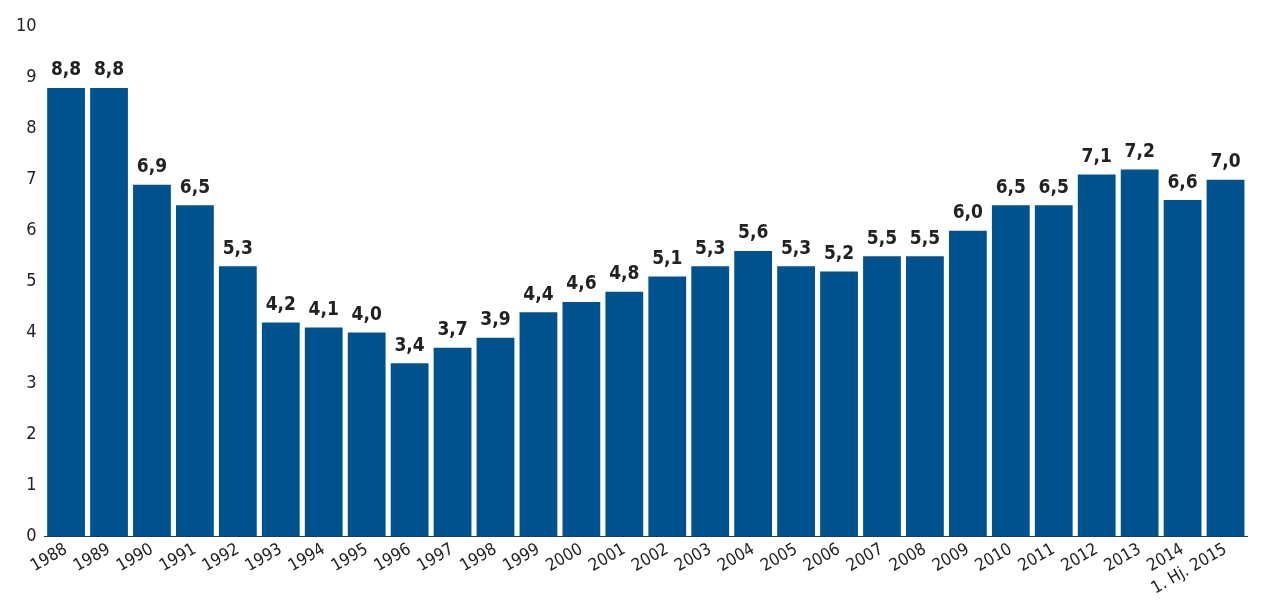  I want to click on data-label: 6,0, so click(968, 211).